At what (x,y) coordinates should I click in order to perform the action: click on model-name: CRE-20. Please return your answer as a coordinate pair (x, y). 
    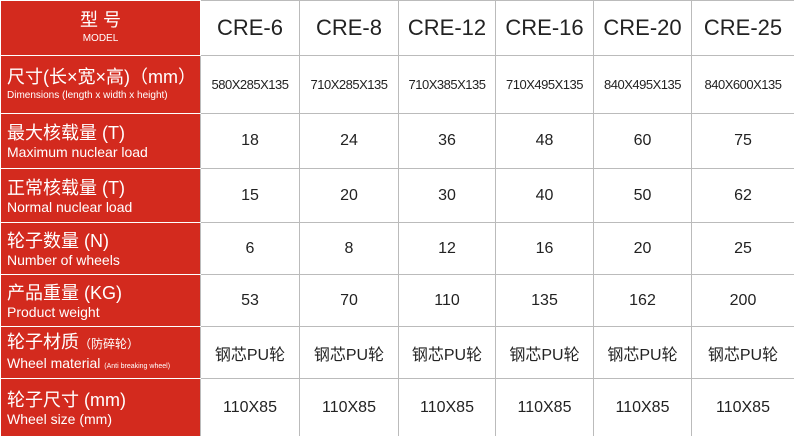
    Looking at the image, I should click on (642, 27).